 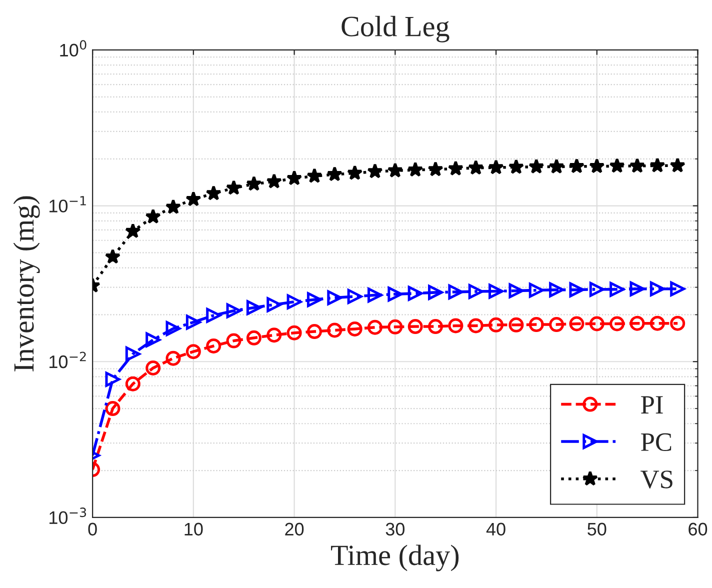 What do you see at coordinates (496, 529) in the screenshot?
I see `x-tick-label: 40` at bounding box center [496, 529].